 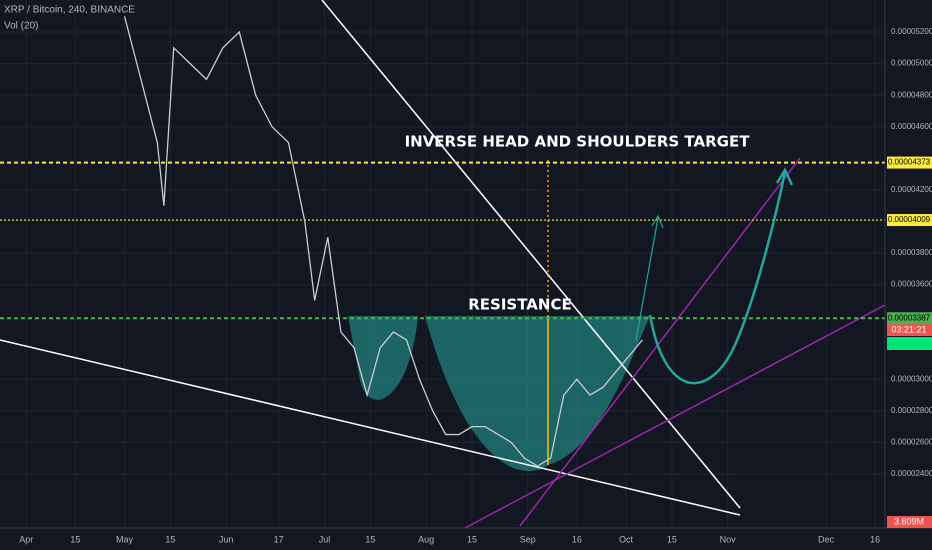 What do you see at coordinates (125, 539) in the screenshot?
I see `x-tick-label: May` at bounding box center [125, 539].